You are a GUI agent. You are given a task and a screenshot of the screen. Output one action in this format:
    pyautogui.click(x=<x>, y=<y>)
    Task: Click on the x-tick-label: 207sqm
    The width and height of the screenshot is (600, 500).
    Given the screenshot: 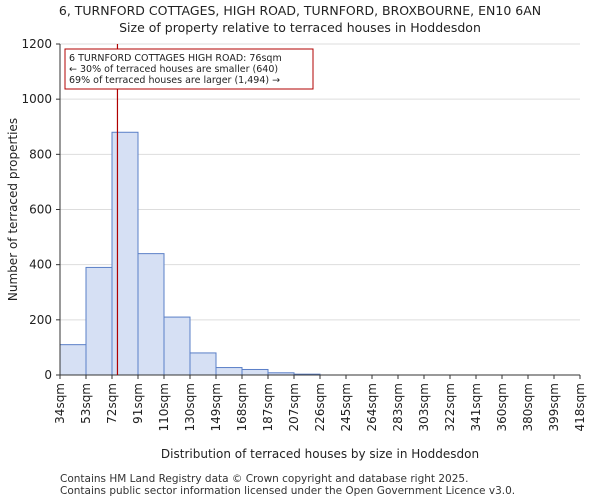 What is the action you would take?
    pyautogui.click(x=294, y=407)
    